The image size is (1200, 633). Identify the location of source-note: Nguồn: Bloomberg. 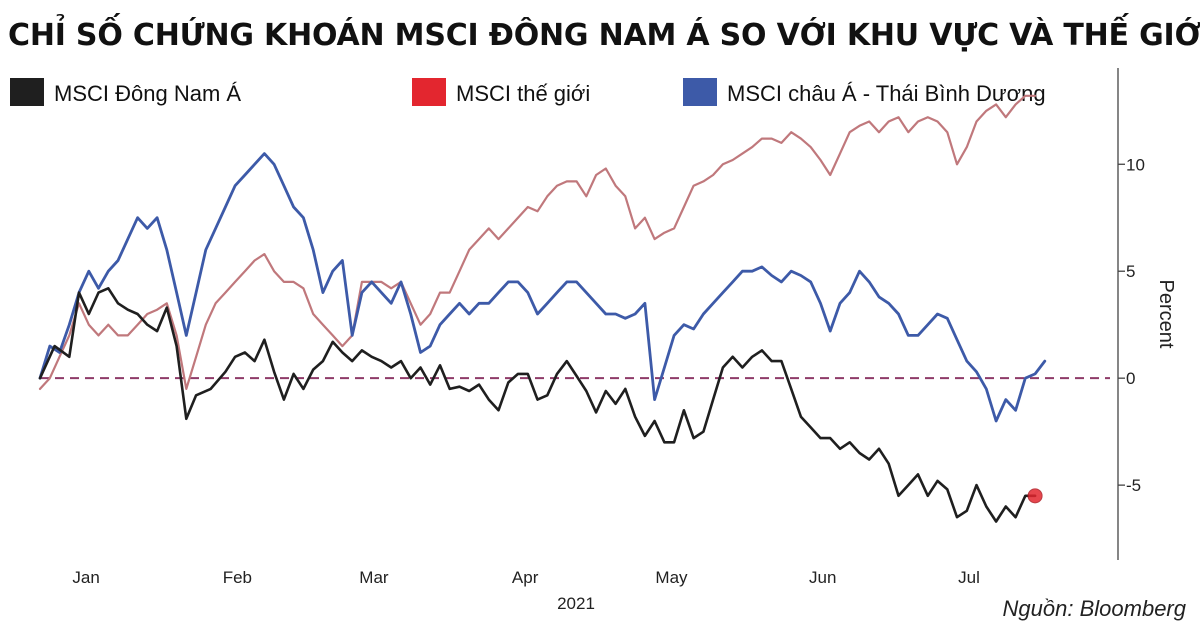
(1094, 608).